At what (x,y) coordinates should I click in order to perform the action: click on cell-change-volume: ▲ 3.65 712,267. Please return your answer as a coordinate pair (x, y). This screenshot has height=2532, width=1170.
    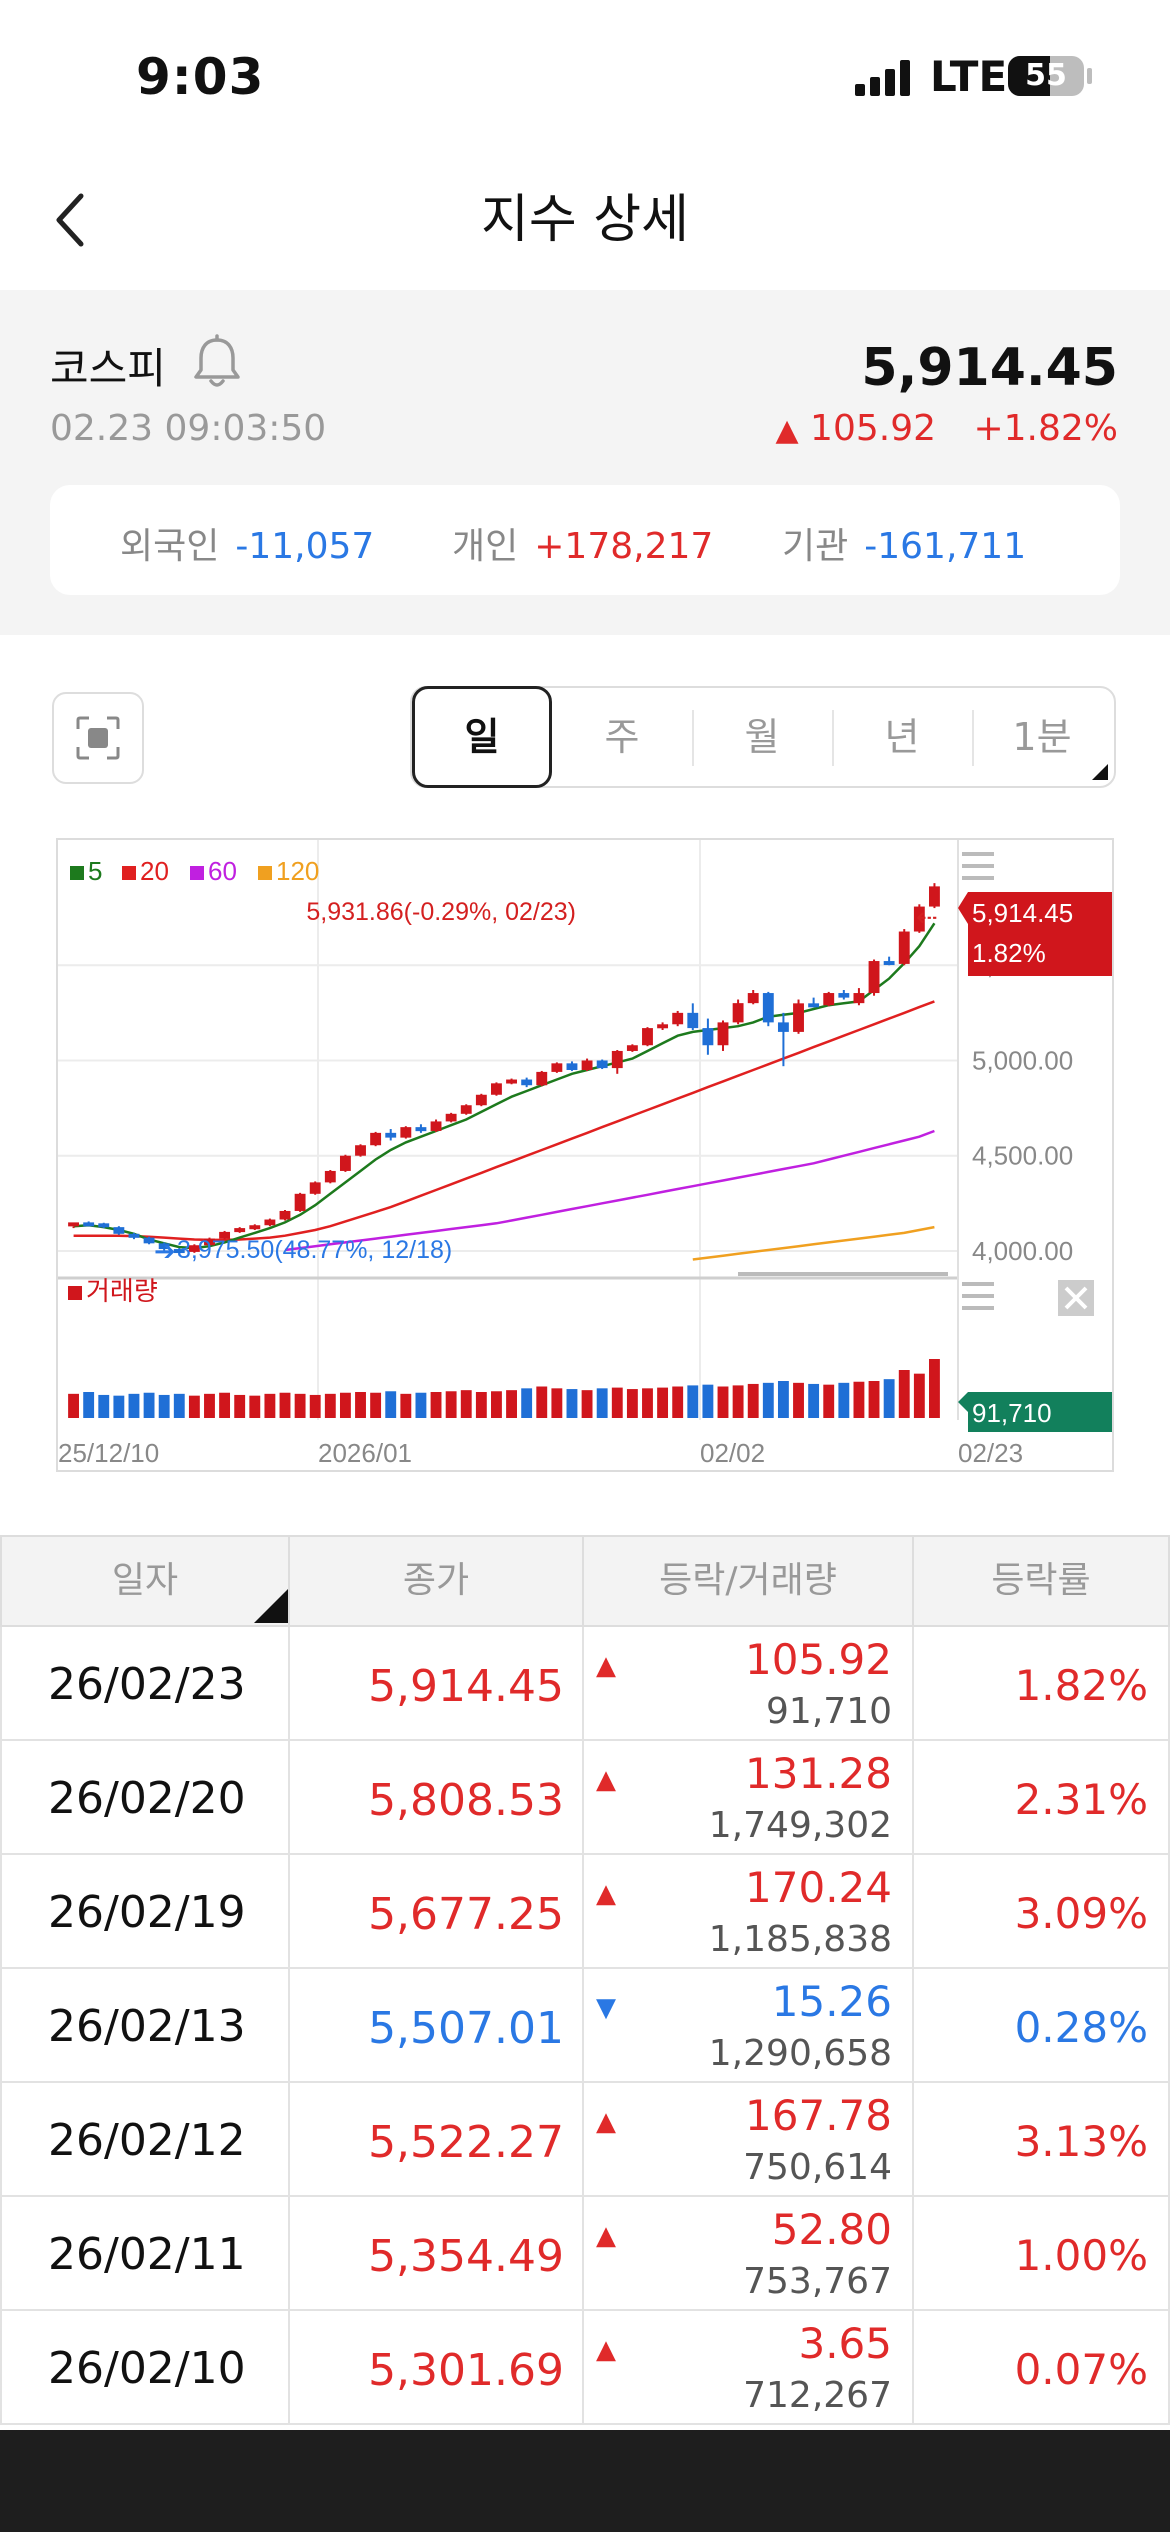
    Looking at the image, I should click on (748, 2368).